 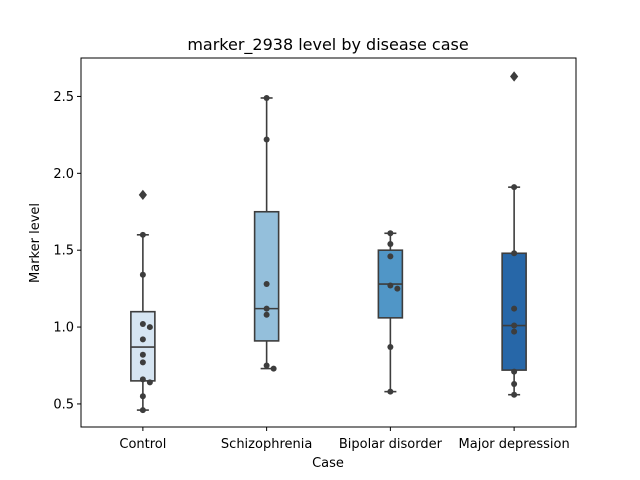 I want to click on y-tick-label: 1.5, so click(x=63, y=251).